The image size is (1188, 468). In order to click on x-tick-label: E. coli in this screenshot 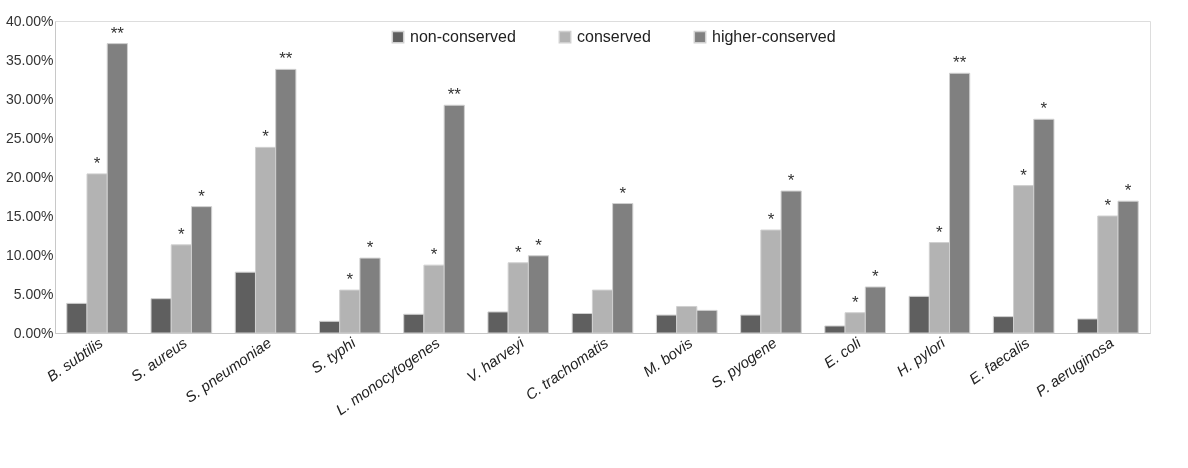, I will do `click(842, 352)`.